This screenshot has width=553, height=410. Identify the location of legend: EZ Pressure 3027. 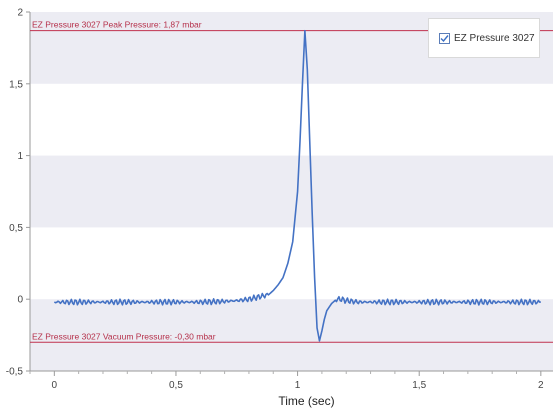
(484, 38).